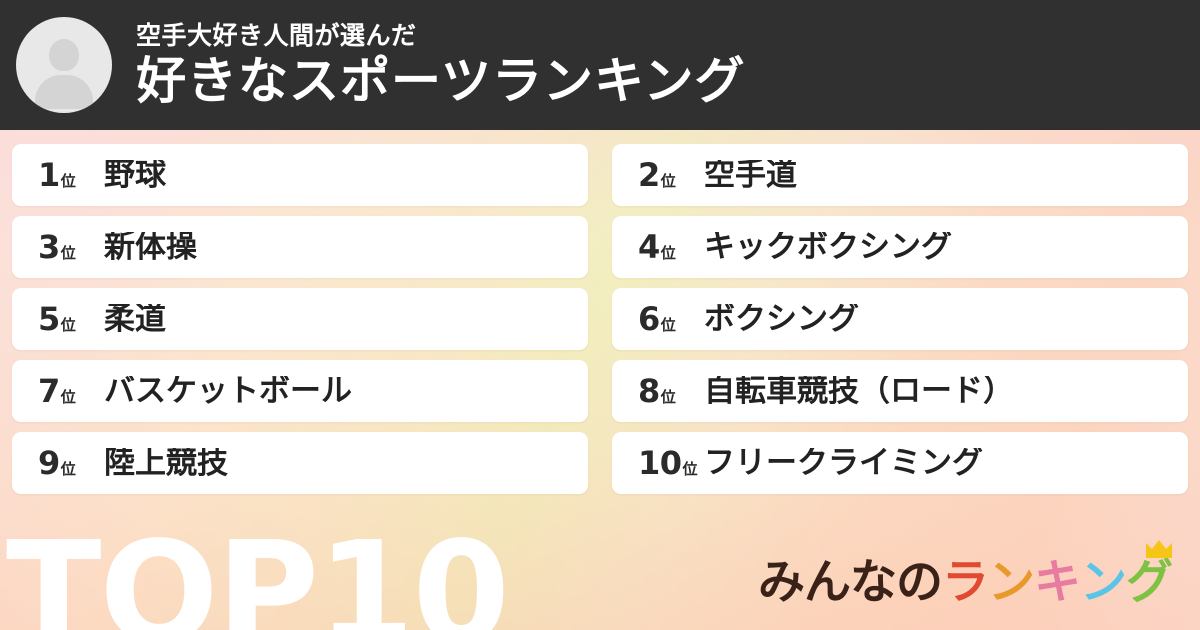  I want to click on rank-number-group: 10 位, so click(669, 463).